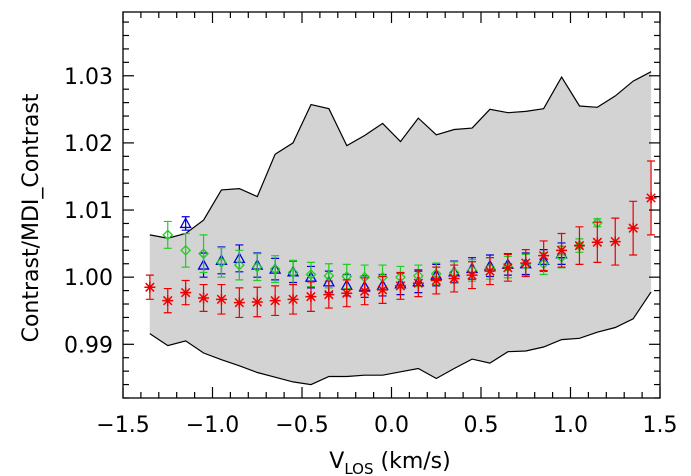 Image resolution: width=691 pixels, height=476 pixels. I want to click on band-lower-line, so click(400, 338).